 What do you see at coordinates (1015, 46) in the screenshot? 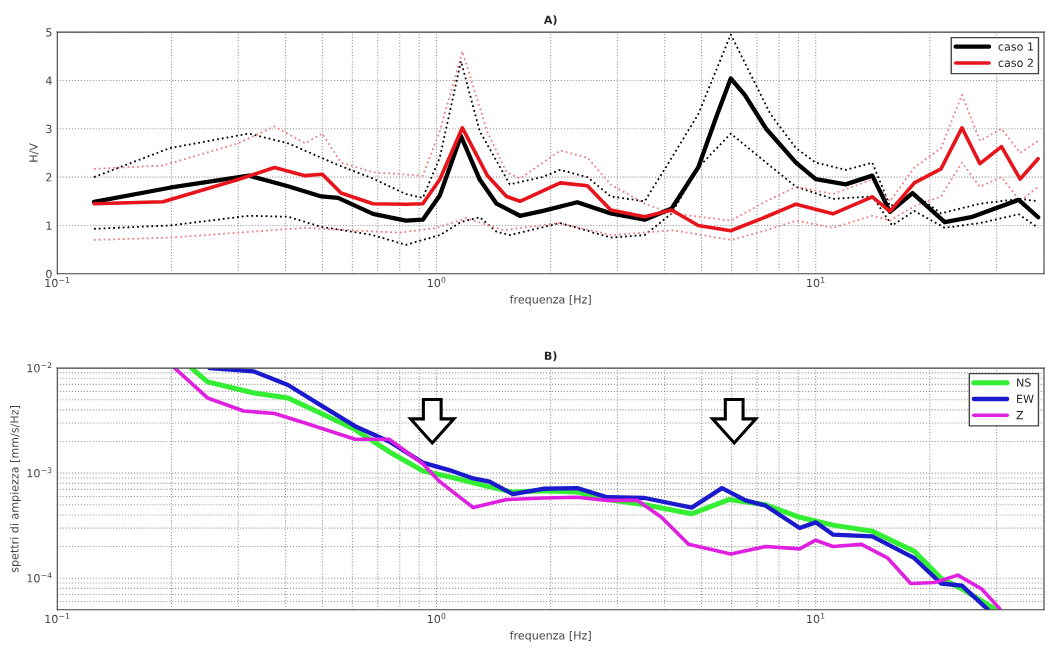
I see `legend-label: caso 1` at bounding box center [1015, 46].